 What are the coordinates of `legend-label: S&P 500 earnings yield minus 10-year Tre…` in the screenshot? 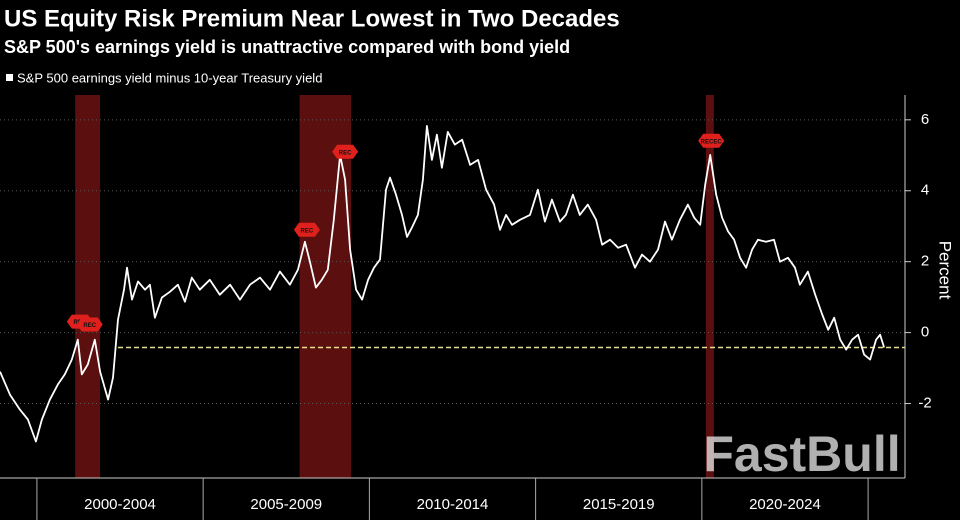 It's located at (169, 77).